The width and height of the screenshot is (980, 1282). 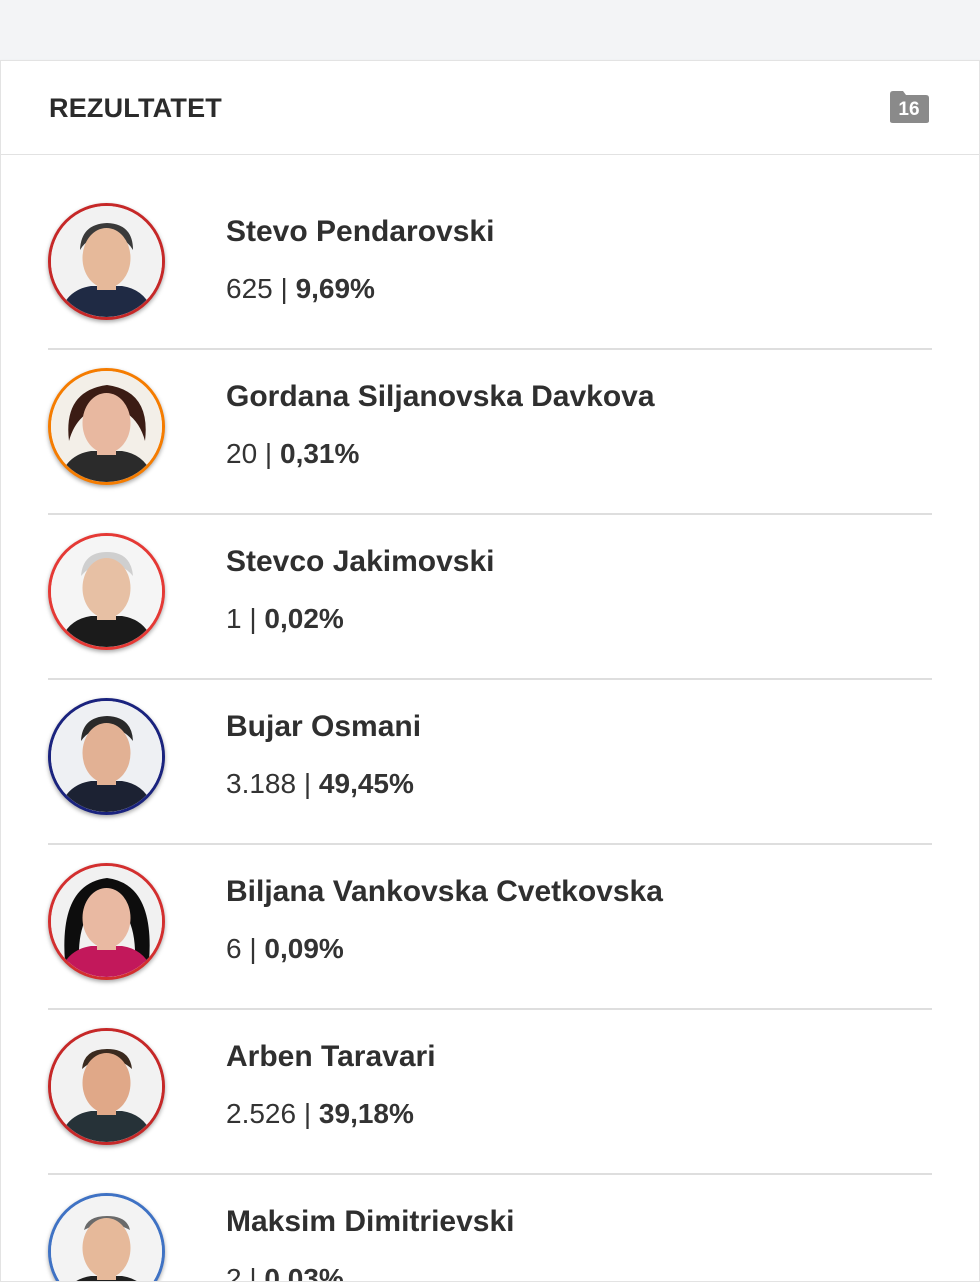 What do you see at coordinates (490, 30) in the screenshot?
I see `top-bar` at bounding box center [490, 30].